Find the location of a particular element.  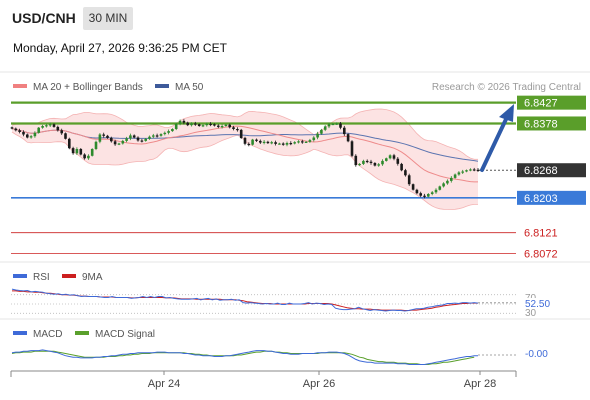

moving-average-layer is located at coordinates (245, 154).